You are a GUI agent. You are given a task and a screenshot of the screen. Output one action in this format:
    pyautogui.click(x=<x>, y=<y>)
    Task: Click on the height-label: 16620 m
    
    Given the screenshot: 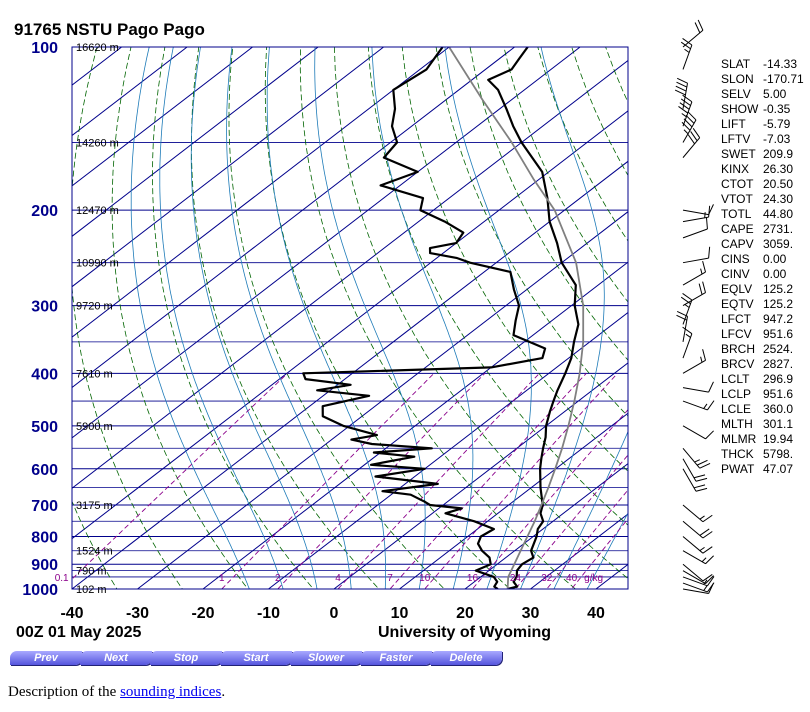 What is the action you would take?
    pyautogui.click(x=97, y=48)
    